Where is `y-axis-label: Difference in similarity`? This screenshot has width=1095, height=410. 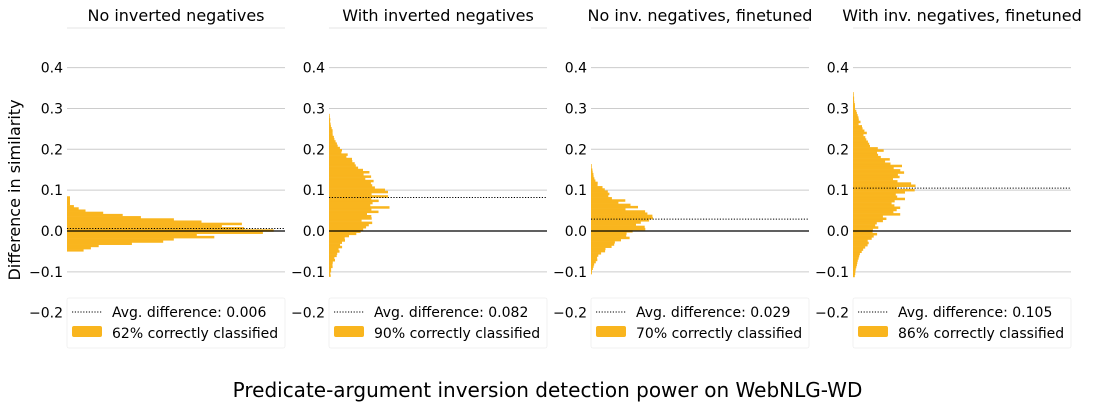 y-axis-label: Difference in similarity is located at coordinates (14, 189).